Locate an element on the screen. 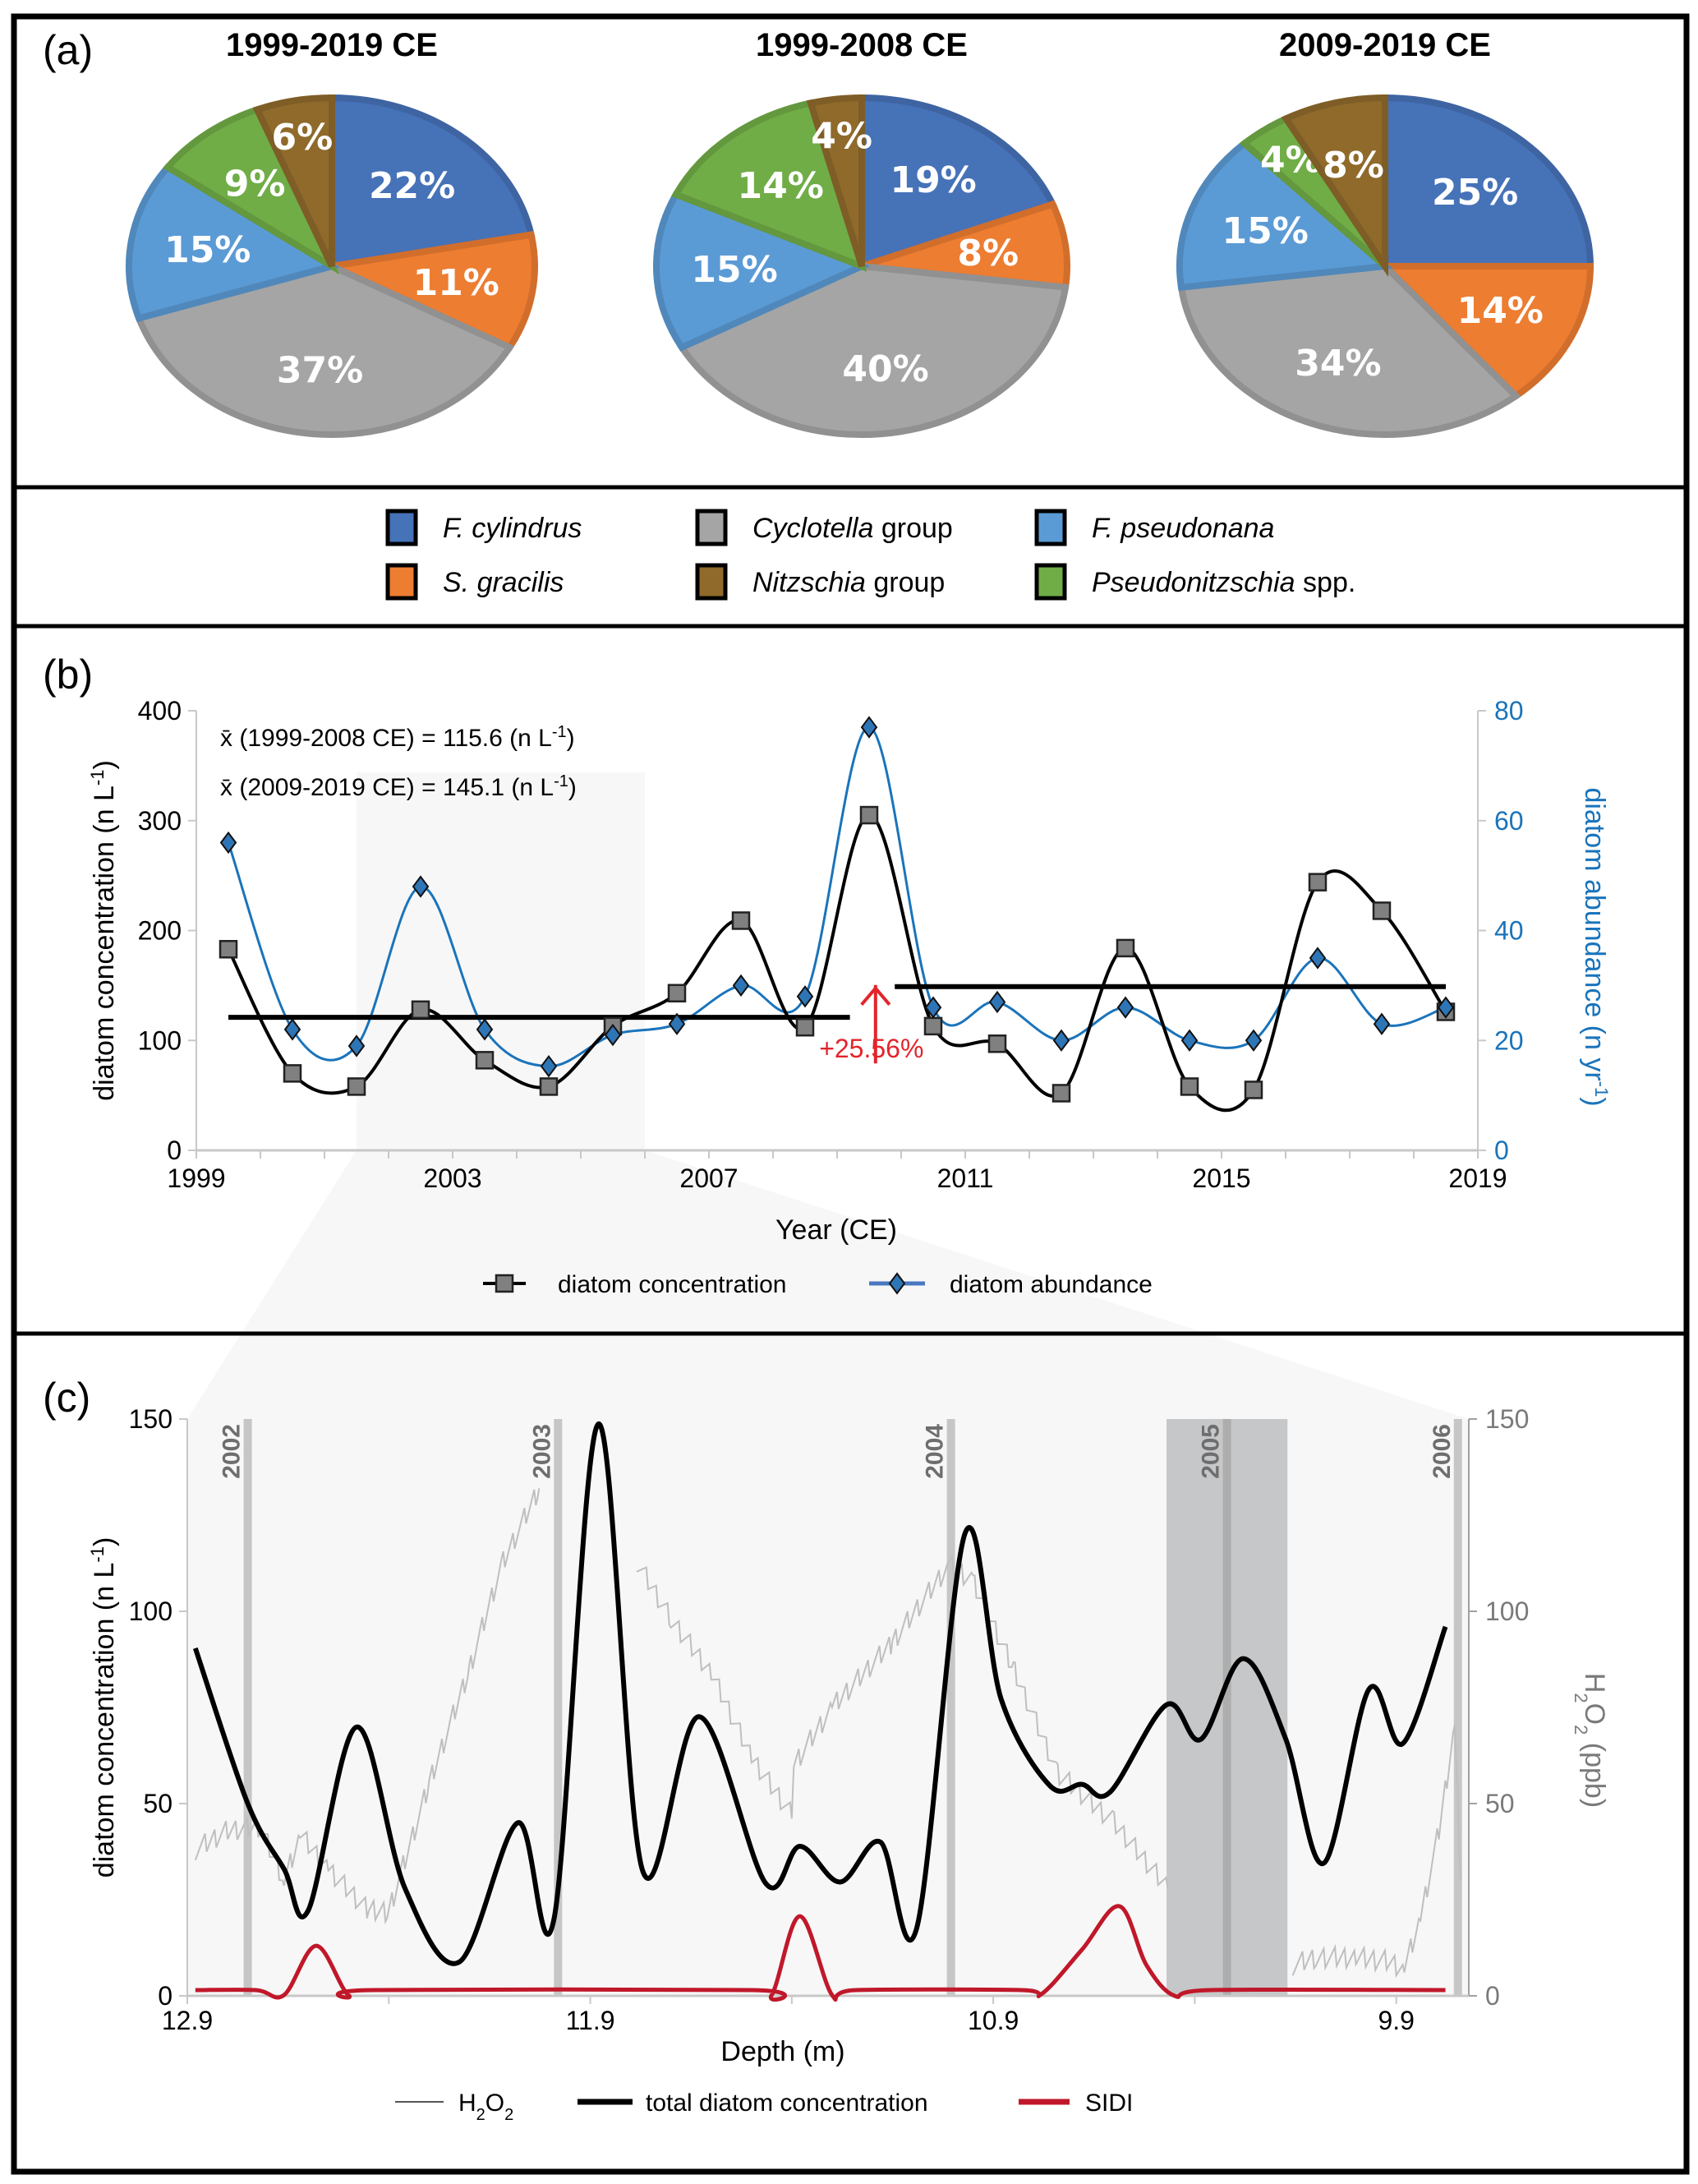 This screenshot has height=2184, width=1698. zoom-highlight-region is located at coordinates (501, 961).